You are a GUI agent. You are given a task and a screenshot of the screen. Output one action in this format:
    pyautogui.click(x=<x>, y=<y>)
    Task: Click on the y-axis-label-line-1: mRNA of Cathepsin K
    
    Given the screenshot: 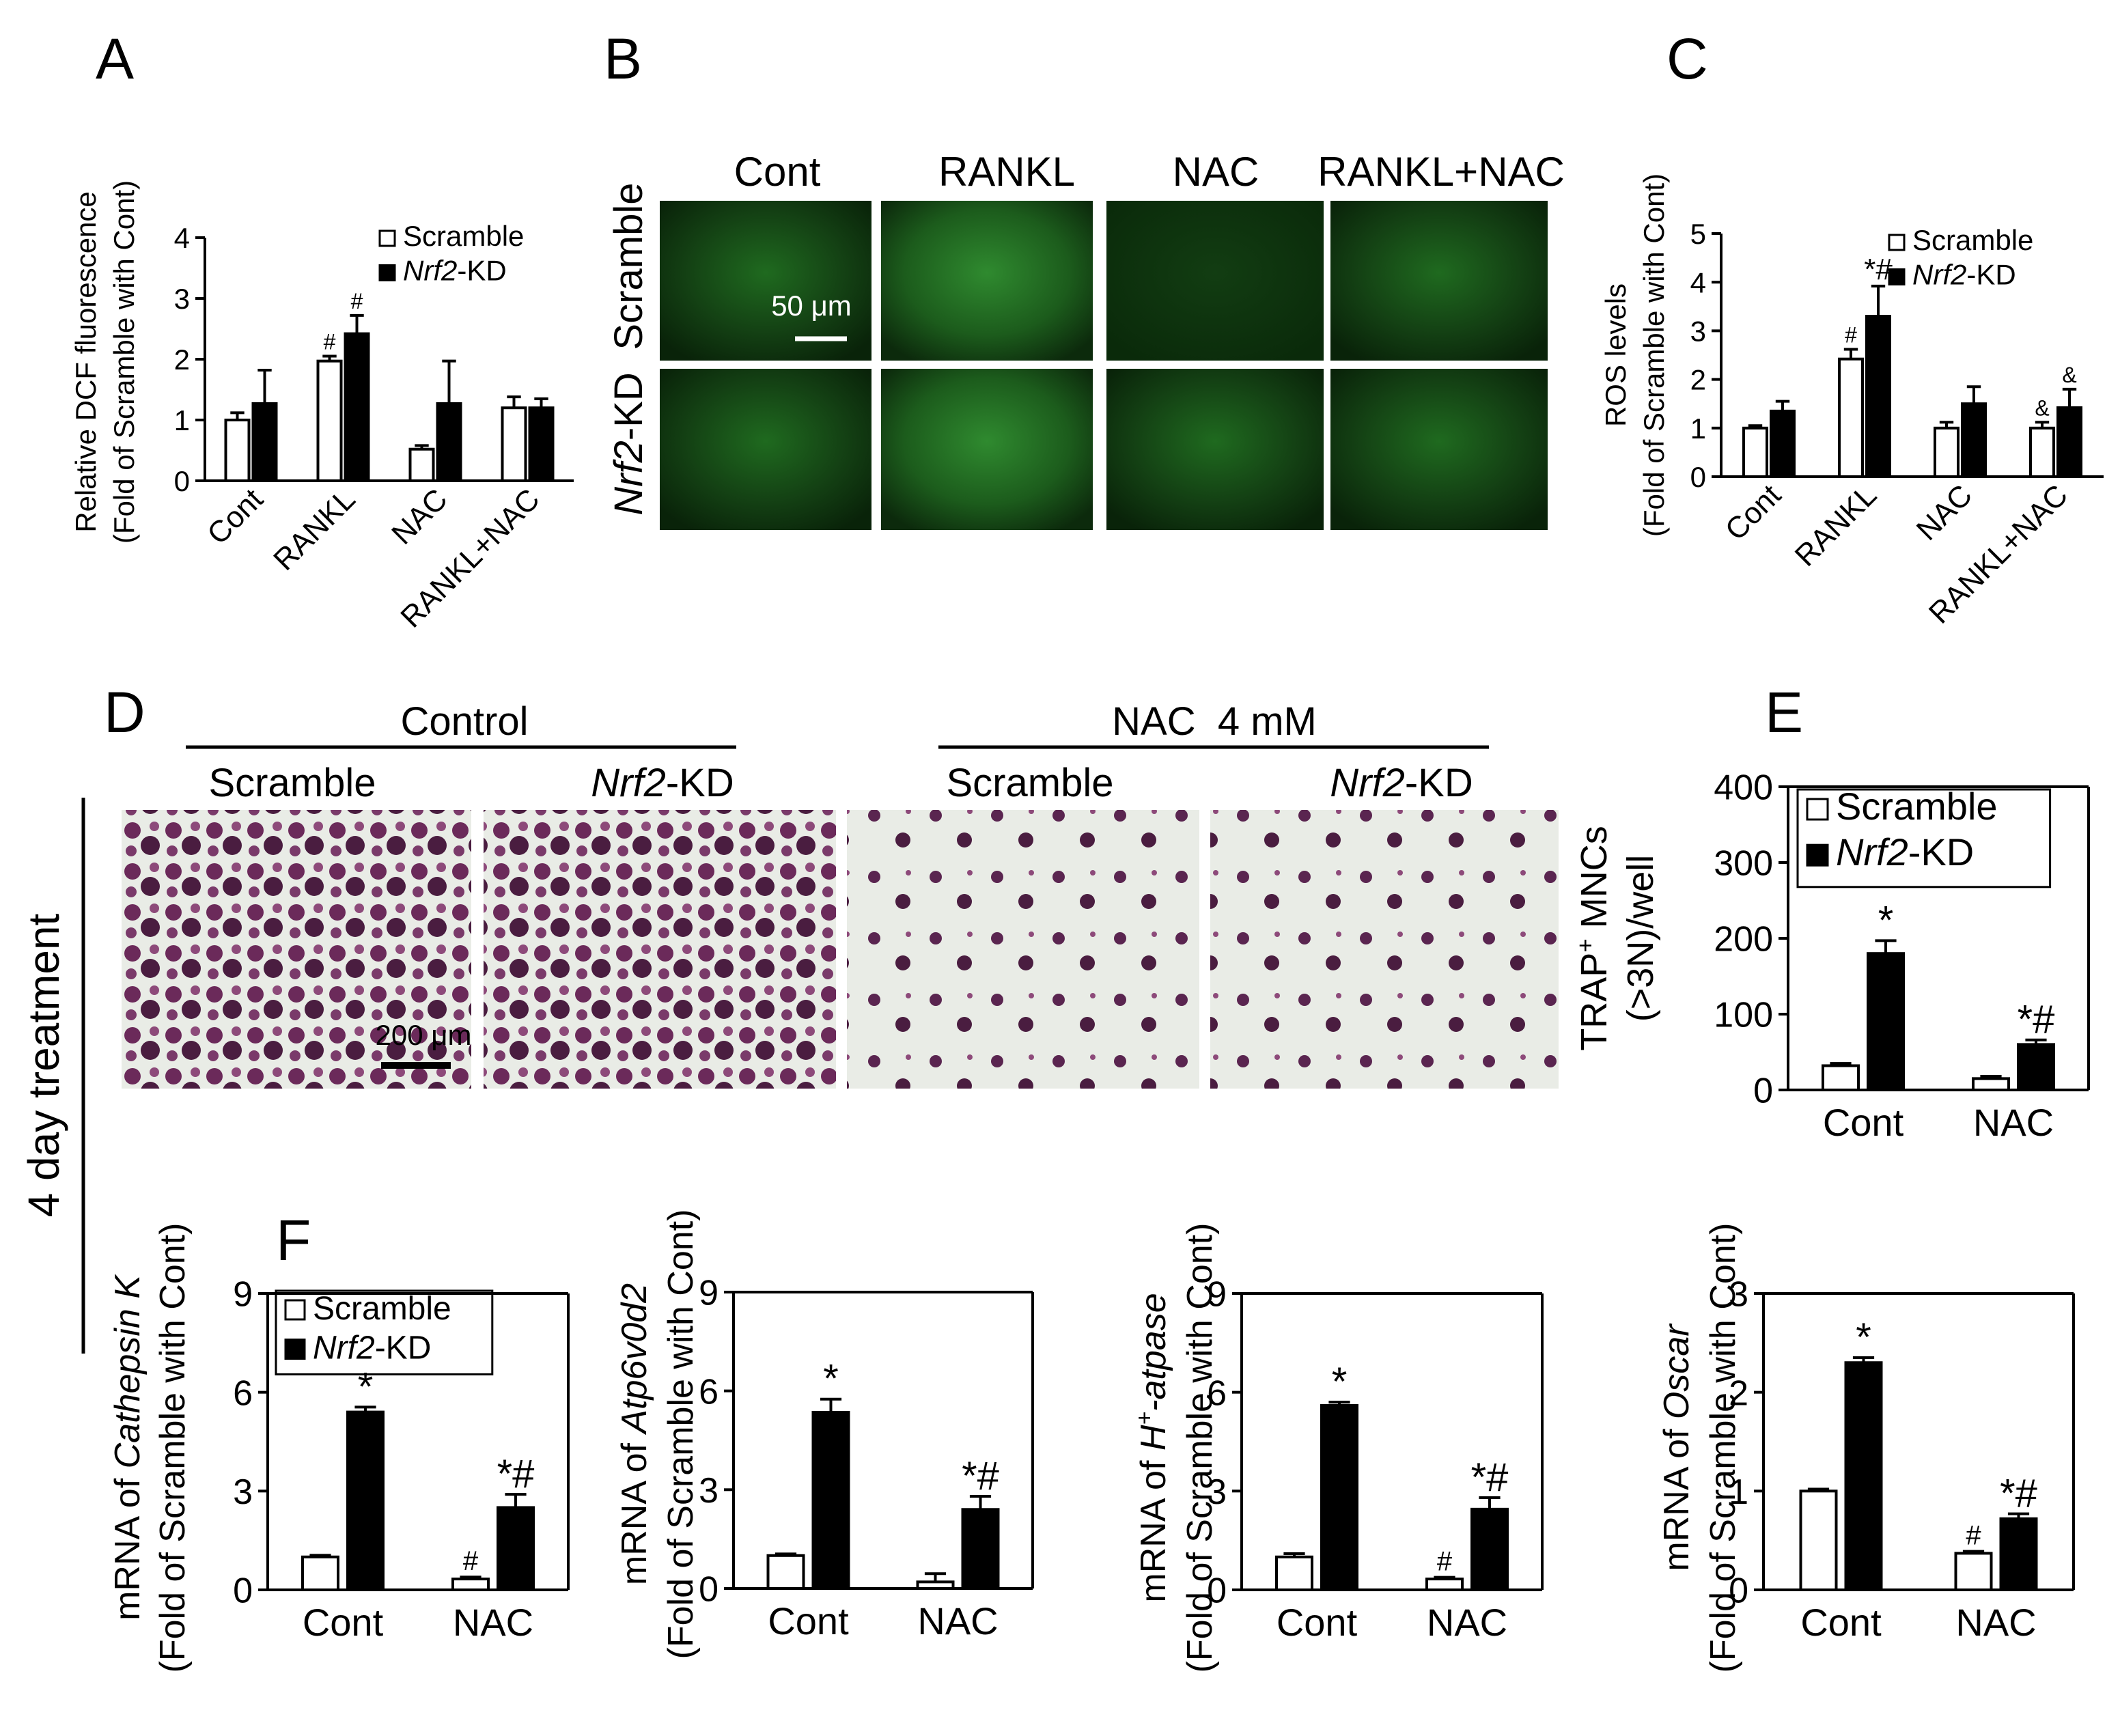 What is the action you would take?
    pyautogui.click(x=128, y=1447)
    